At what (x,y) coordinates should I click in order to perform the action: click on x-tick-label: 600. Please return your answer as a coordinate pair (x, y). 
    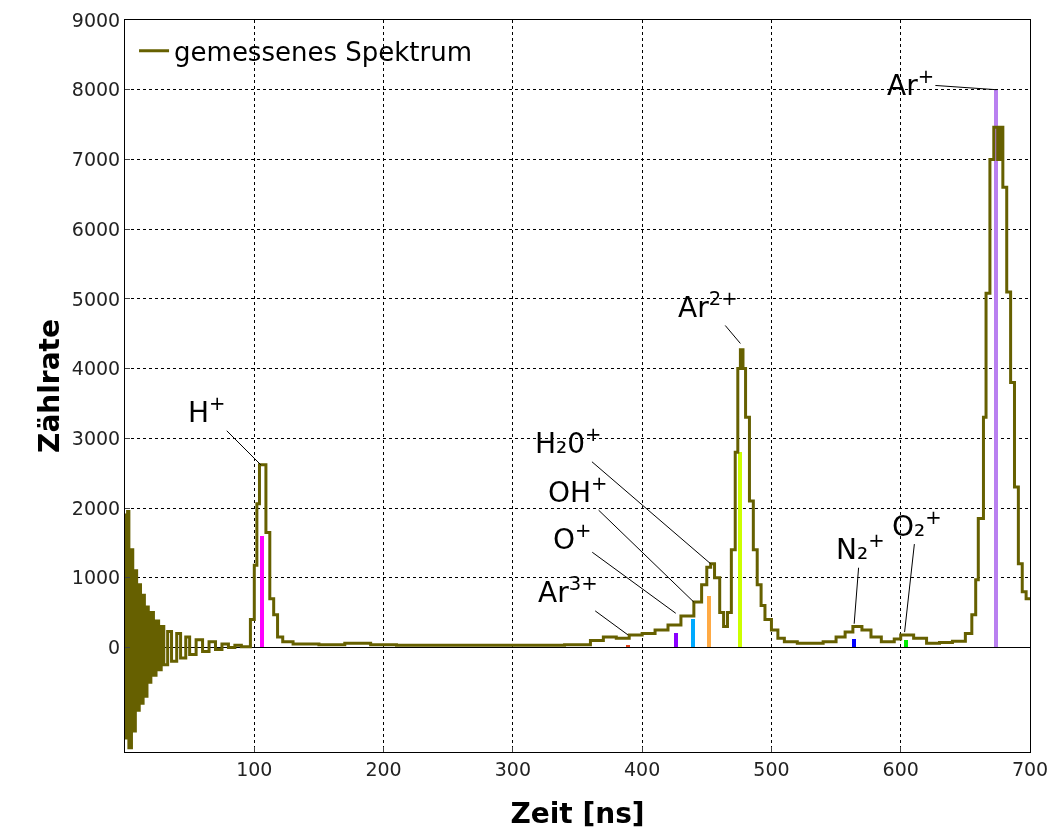
    Looking at the image, I should click on (900, 768).